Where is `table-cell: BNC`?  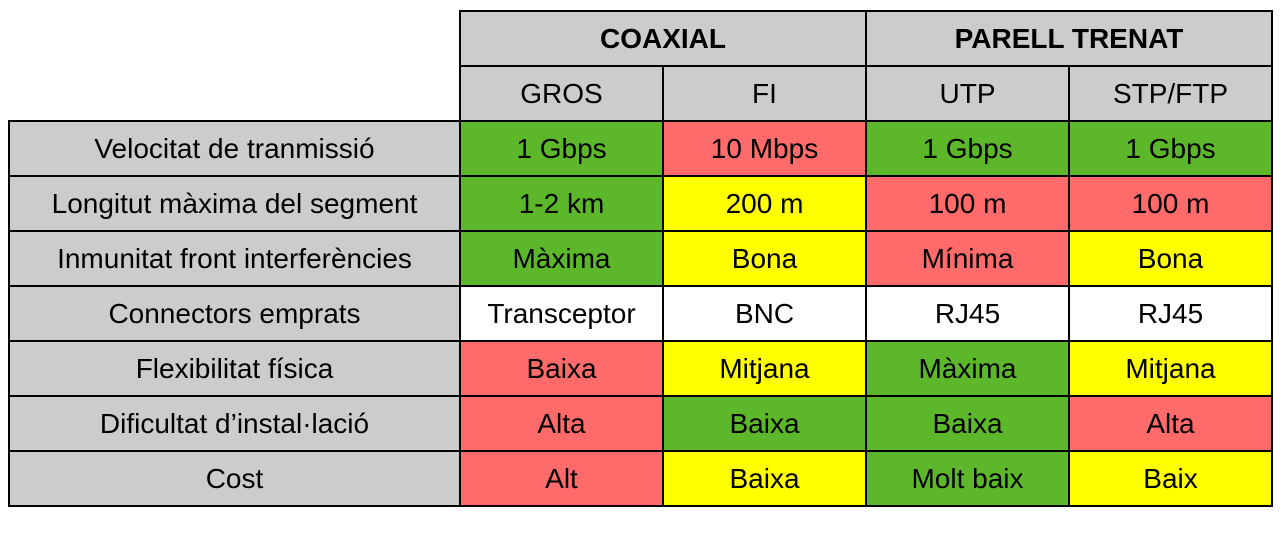 table-cell: BNC is located at coordinates (764, 313).